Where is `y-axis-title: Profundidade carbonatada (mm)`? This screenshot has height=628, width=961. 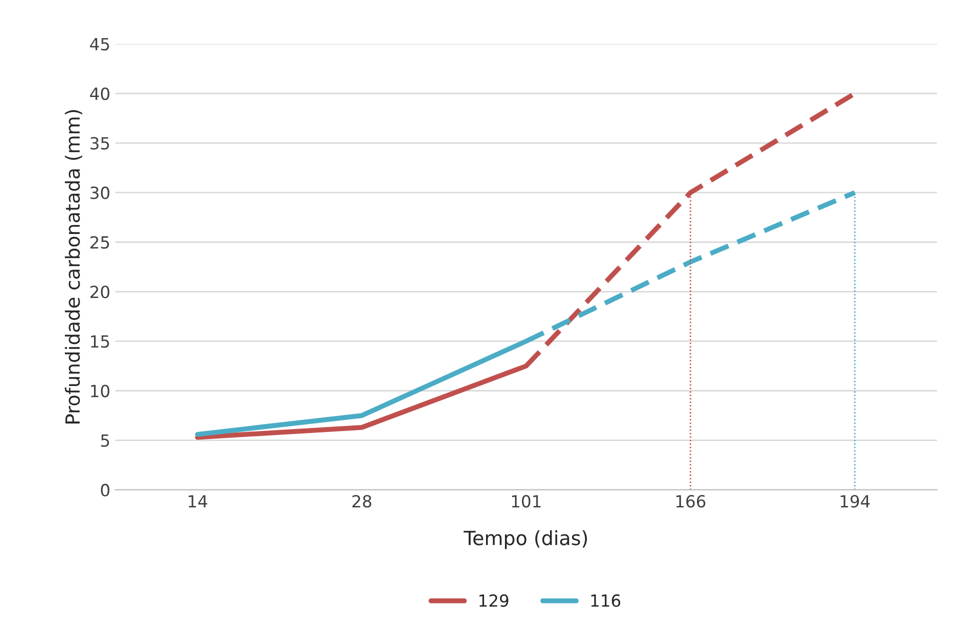
y-axis-title: Profundidade carbonatada (mm) is located at coordinates (73, 267).